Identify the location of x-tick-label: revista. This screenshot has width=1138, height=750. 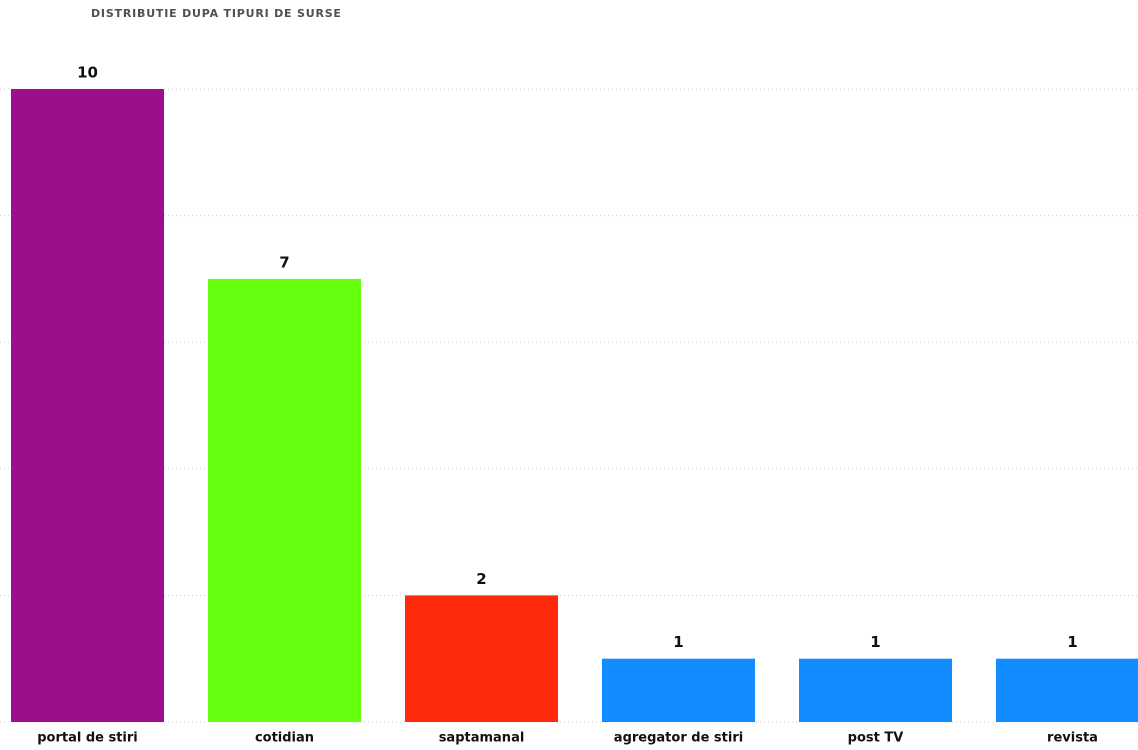
(1072, 738).